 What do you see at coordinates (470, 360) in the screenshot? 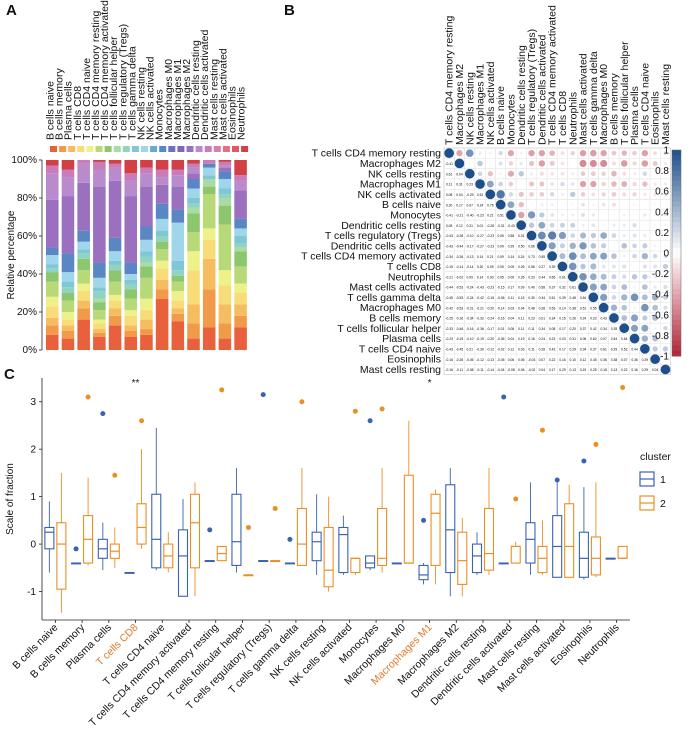
I see `corr-value-label: -0.05` at bounding box center [470, 360].